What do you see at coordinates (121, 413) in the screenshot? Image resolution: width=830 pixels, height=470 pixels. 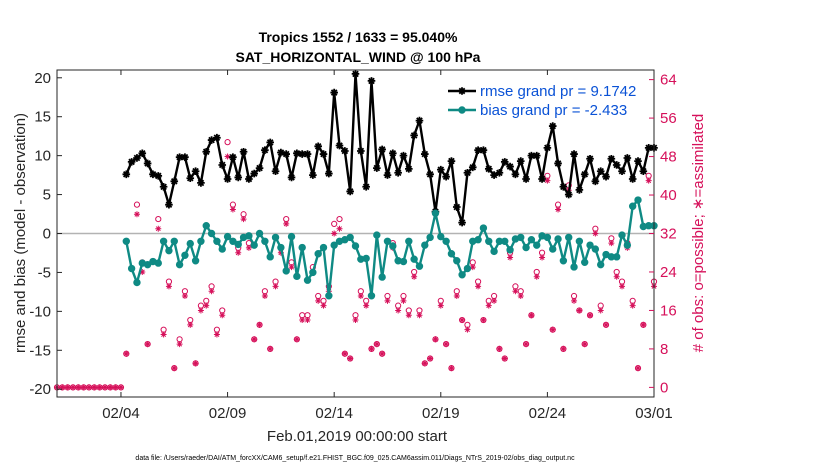 I see `x-tick-label: 02/04` at bounding box center [121, 413].